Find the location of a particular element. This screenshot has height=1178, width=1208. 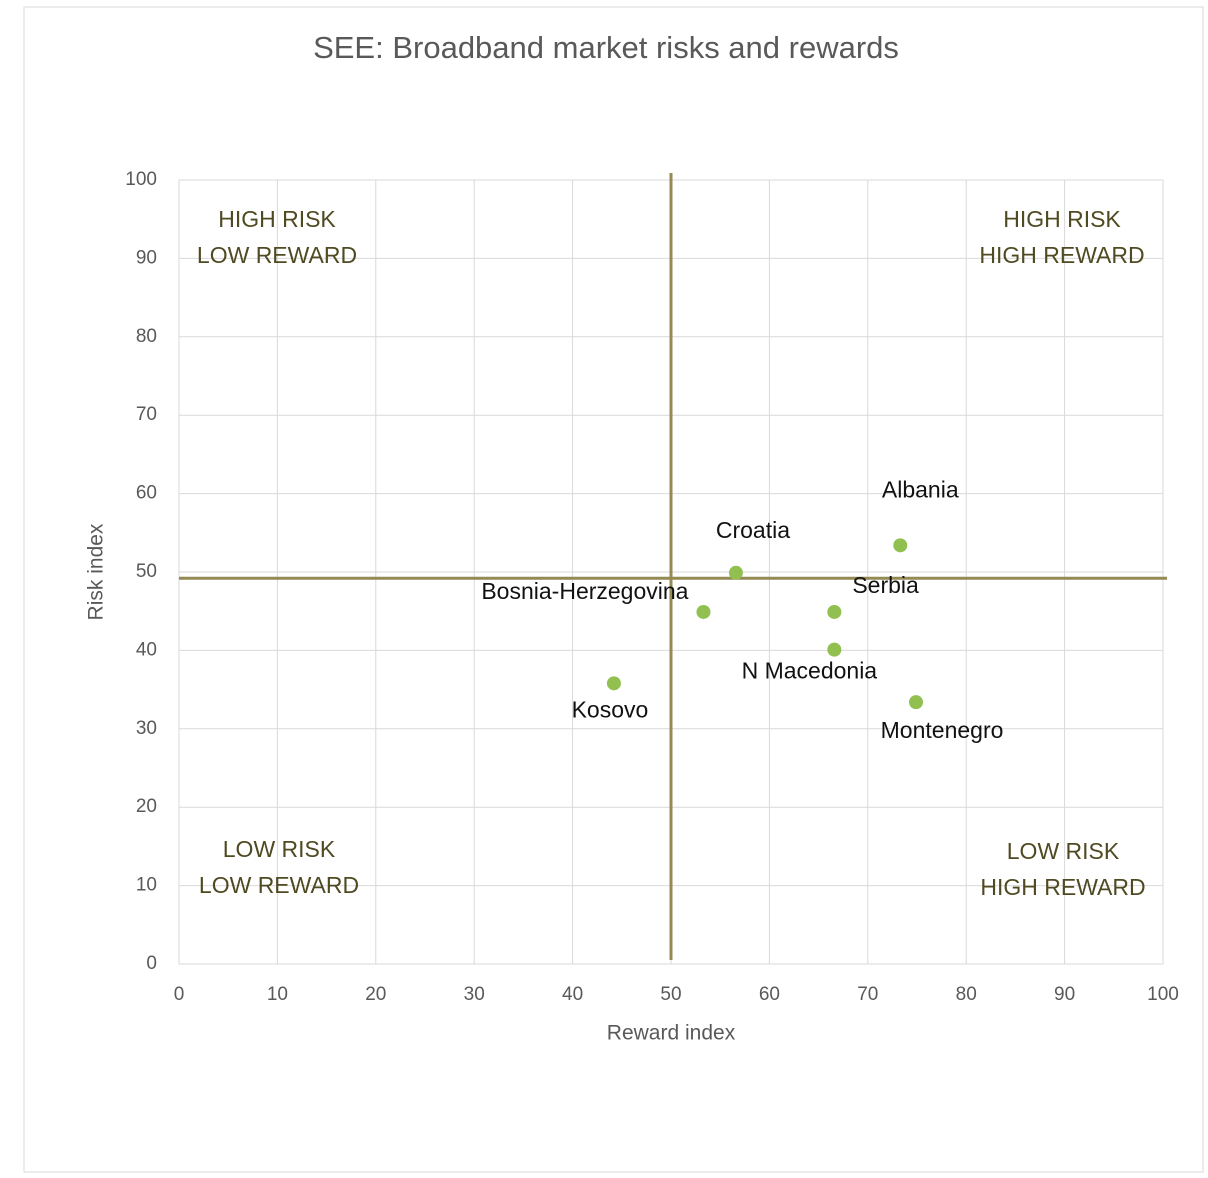

y-tick-label: 10 is located at coordinates (146, 885).